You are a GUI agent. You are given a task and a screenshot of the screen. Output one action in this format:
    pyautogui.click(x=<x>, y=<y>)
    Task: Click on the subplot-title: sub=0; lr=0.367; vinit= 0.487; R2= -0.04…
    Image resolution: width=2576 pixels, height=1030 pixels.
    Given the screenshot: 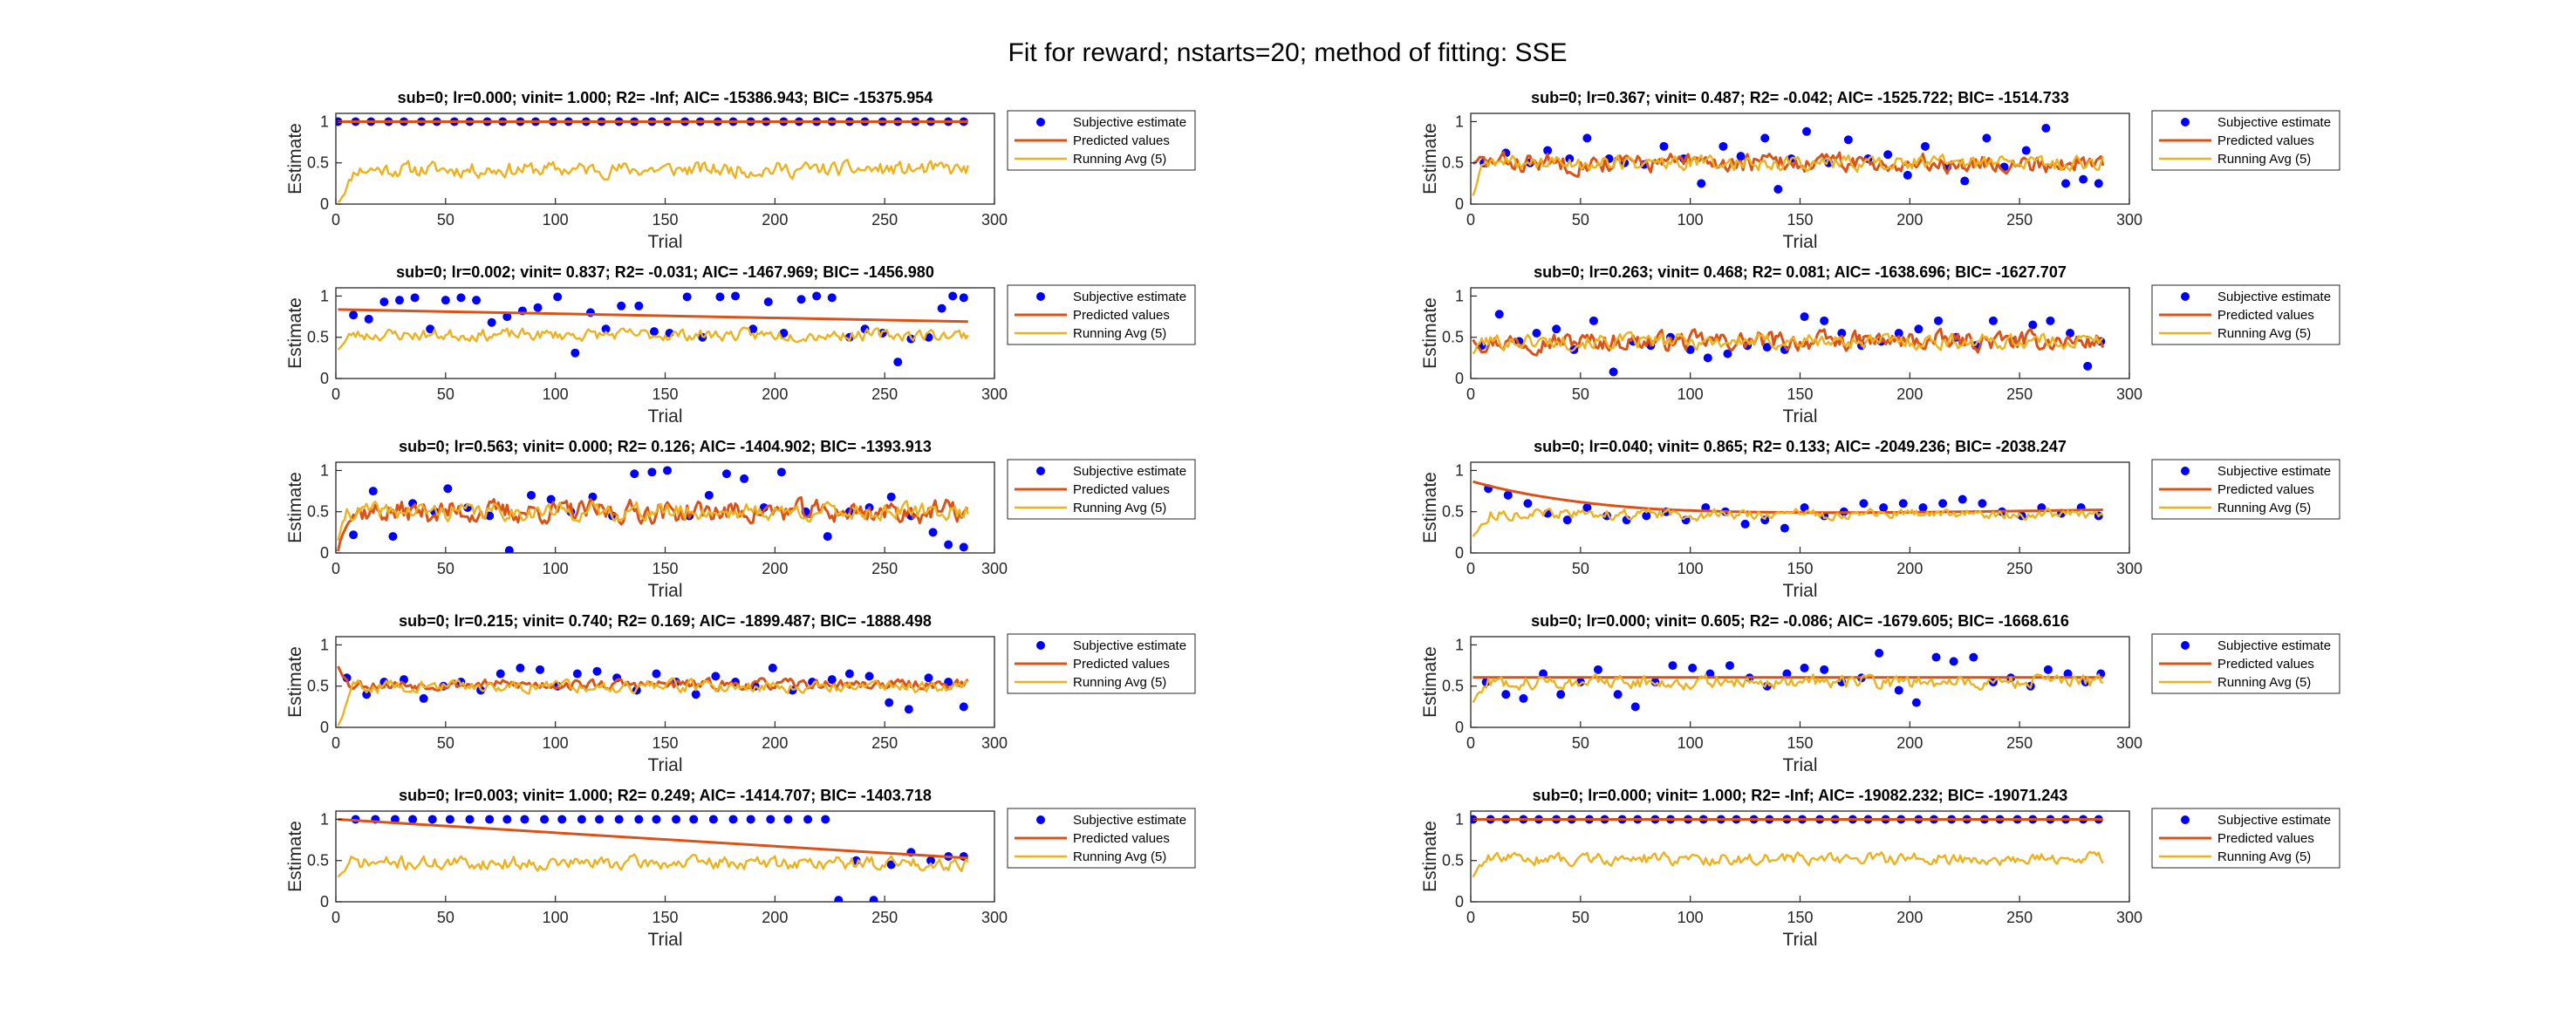 What is the action you would take?
    pyautogui.click(x=1800, y=97)
    